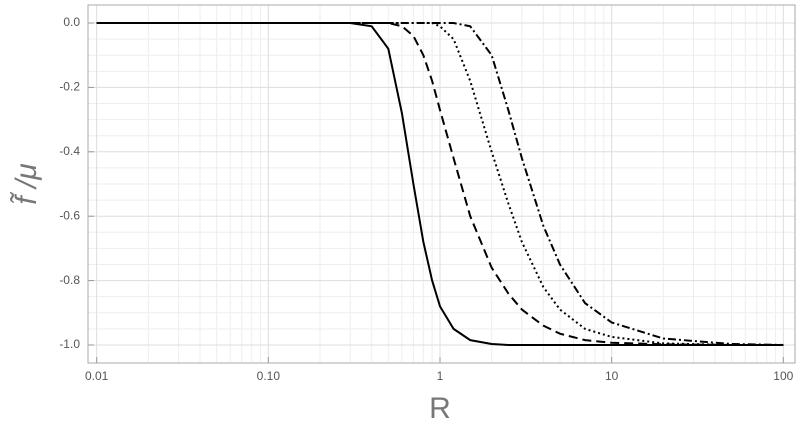  I want to click on y-tick-label: -0.8, so click(69, 280).